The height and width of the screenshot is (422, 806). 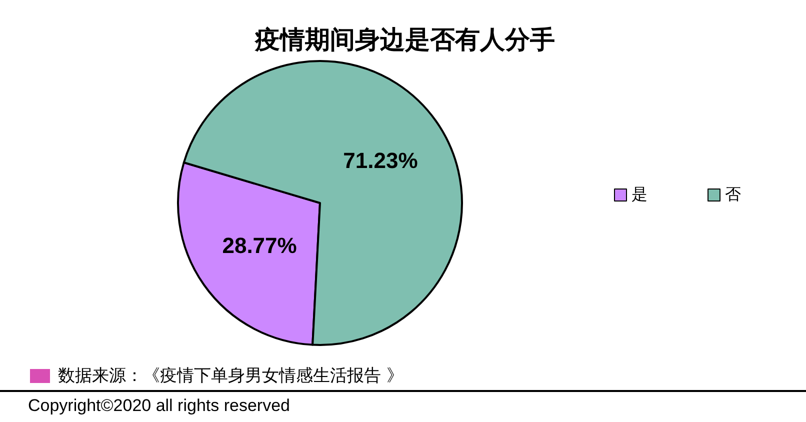 What do you see at coordinates (640, 195) in the screenshot?
I see `legend-label: 是` at bounding box center [640, 195].